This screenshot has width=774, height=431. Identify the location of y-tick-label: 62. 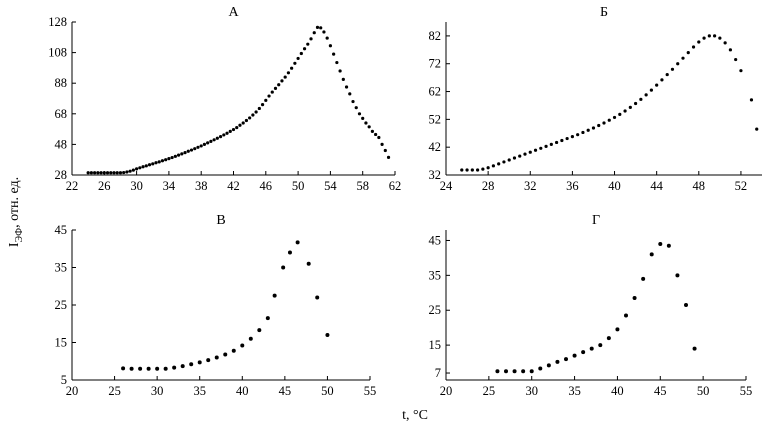
(435, 92).